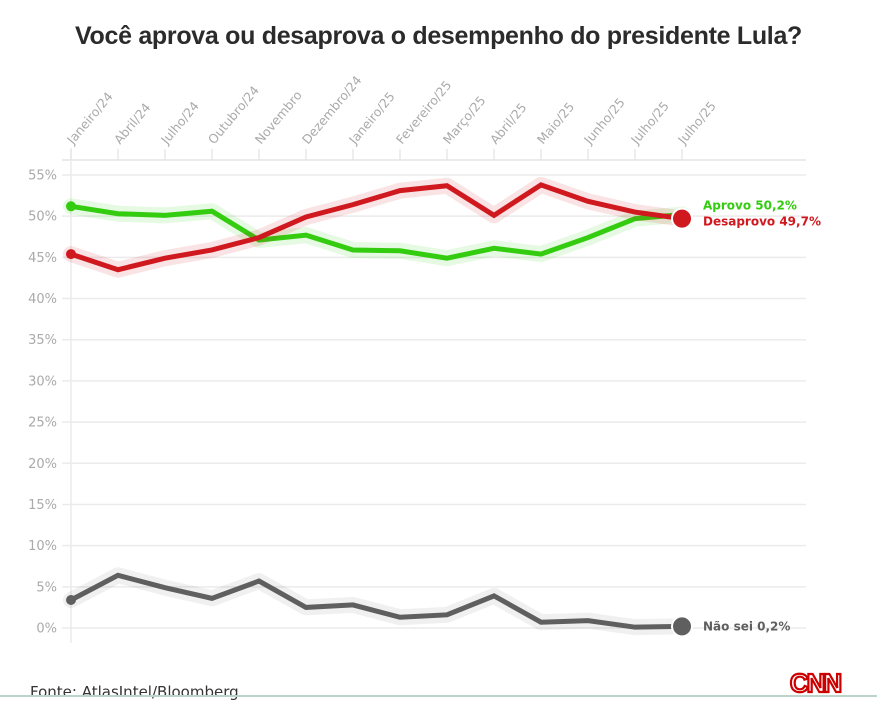  What do you see at coordinates (464, 120) in the screenshot?
I see `x-tick-label: Março/25` at bounding box center [464, 120].